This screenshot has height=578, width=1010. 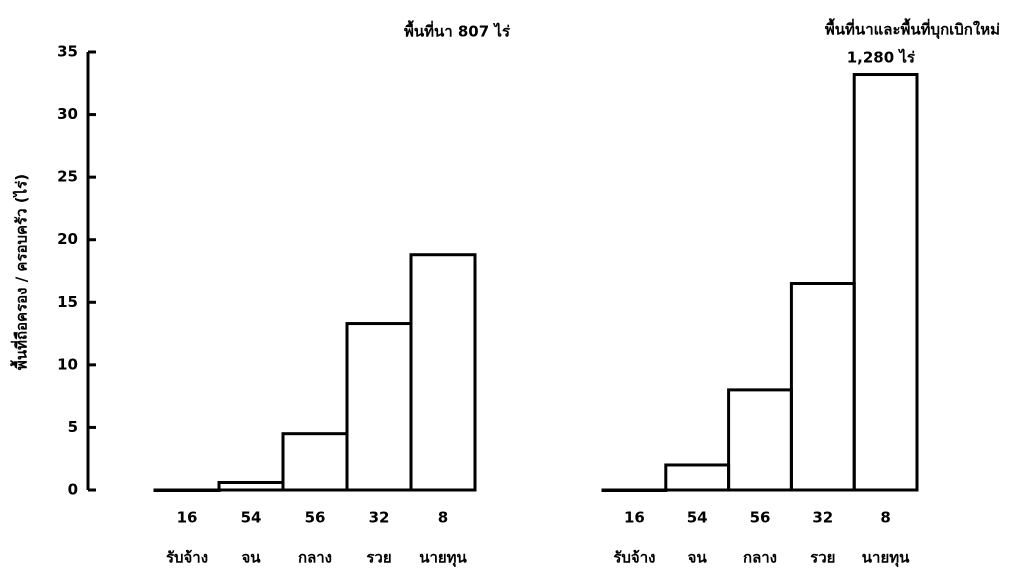 What do you see at coordinates (881, 57) in the screenshot?
I see `chart-subtitle: 1,280 ไร่` at bounding box center [881, 57].